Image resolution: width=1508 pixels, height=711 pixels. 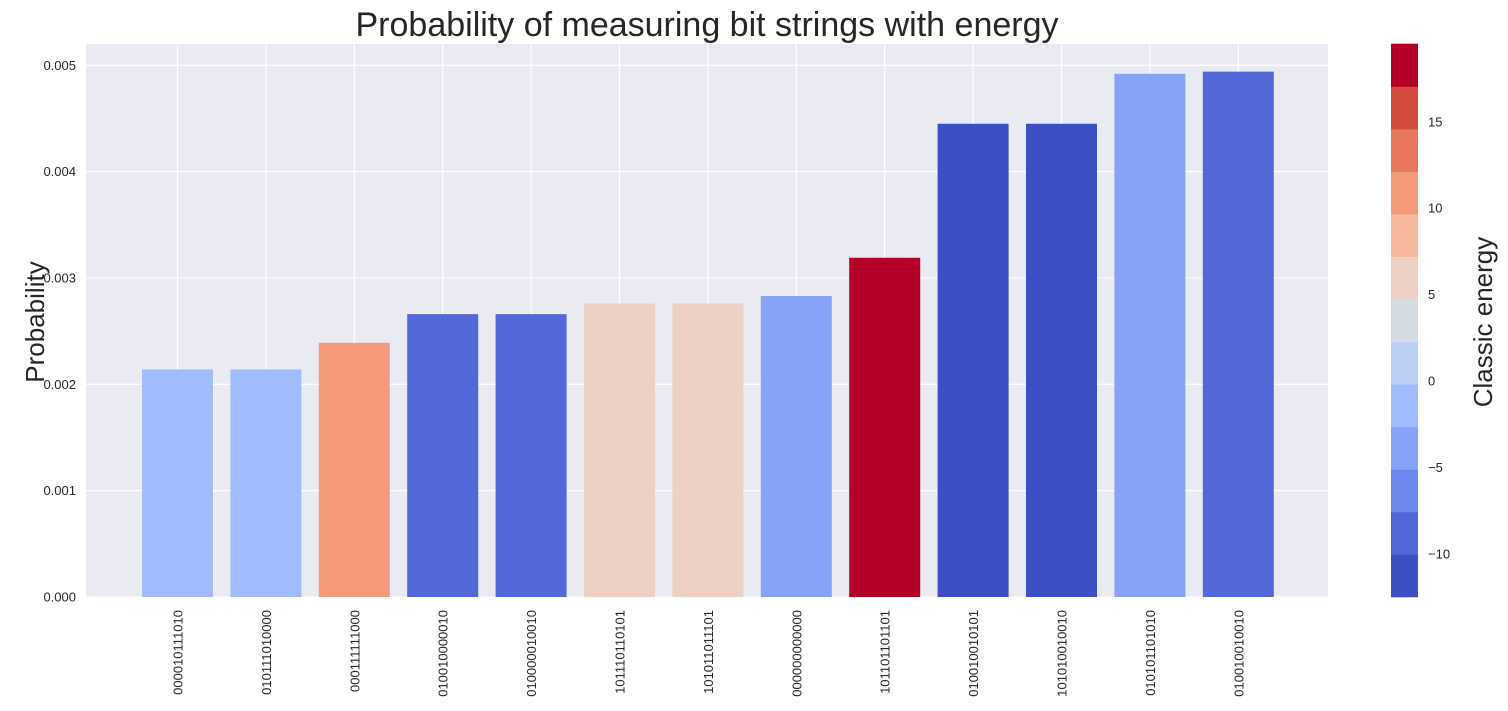 What do you see at coordinates (620, 652) in the screenshot?
I see `x-tick-label: 101110110101` at bounding box center [620, 652].